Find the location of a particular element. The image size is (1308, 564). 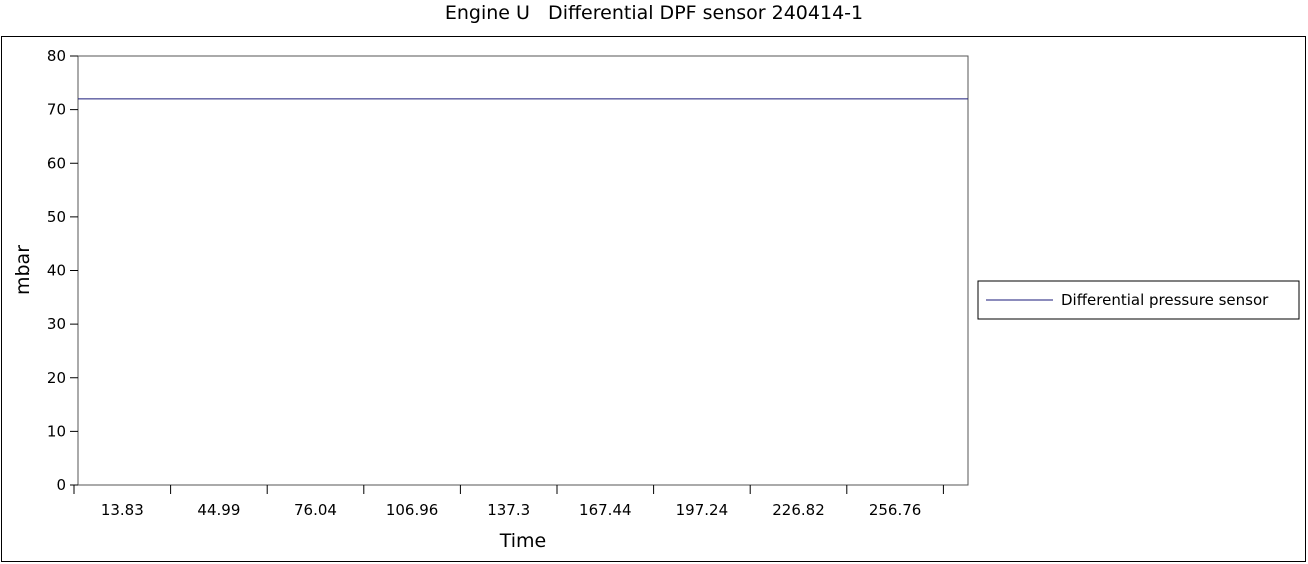

x-tick-label: 76.04 is located at coordinates (315, 510).